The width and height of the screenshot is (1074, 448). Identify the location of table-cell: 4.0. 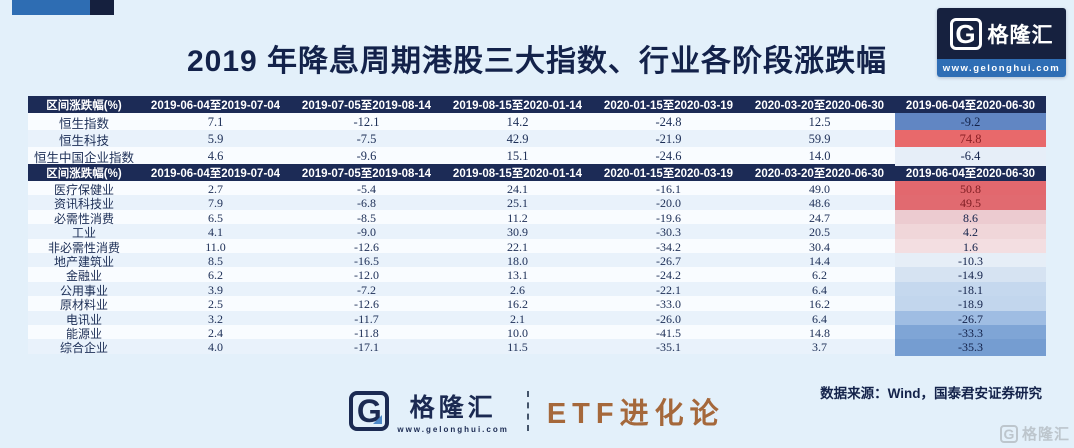
(215, 347).